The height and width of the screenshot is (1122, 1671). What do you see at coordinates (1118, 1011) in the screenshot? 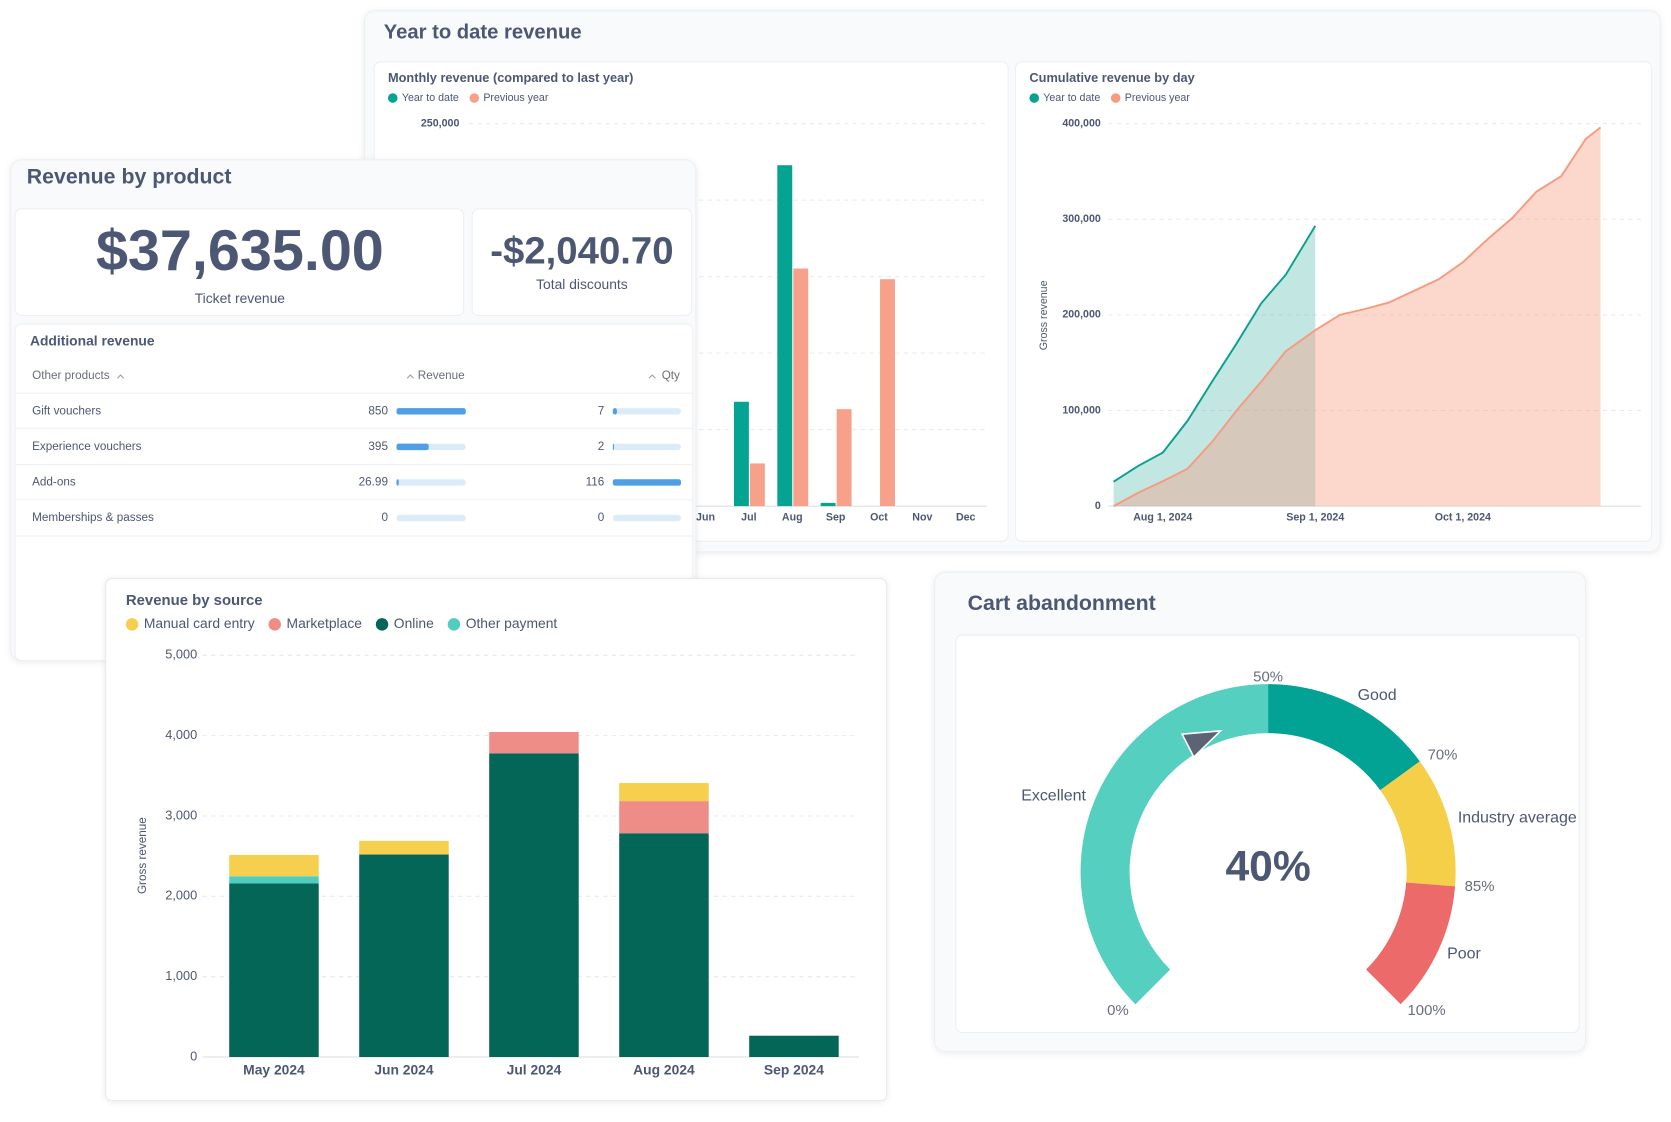
I see `gauge-tick-label: 0%` at bounding box center [1118, 1011].